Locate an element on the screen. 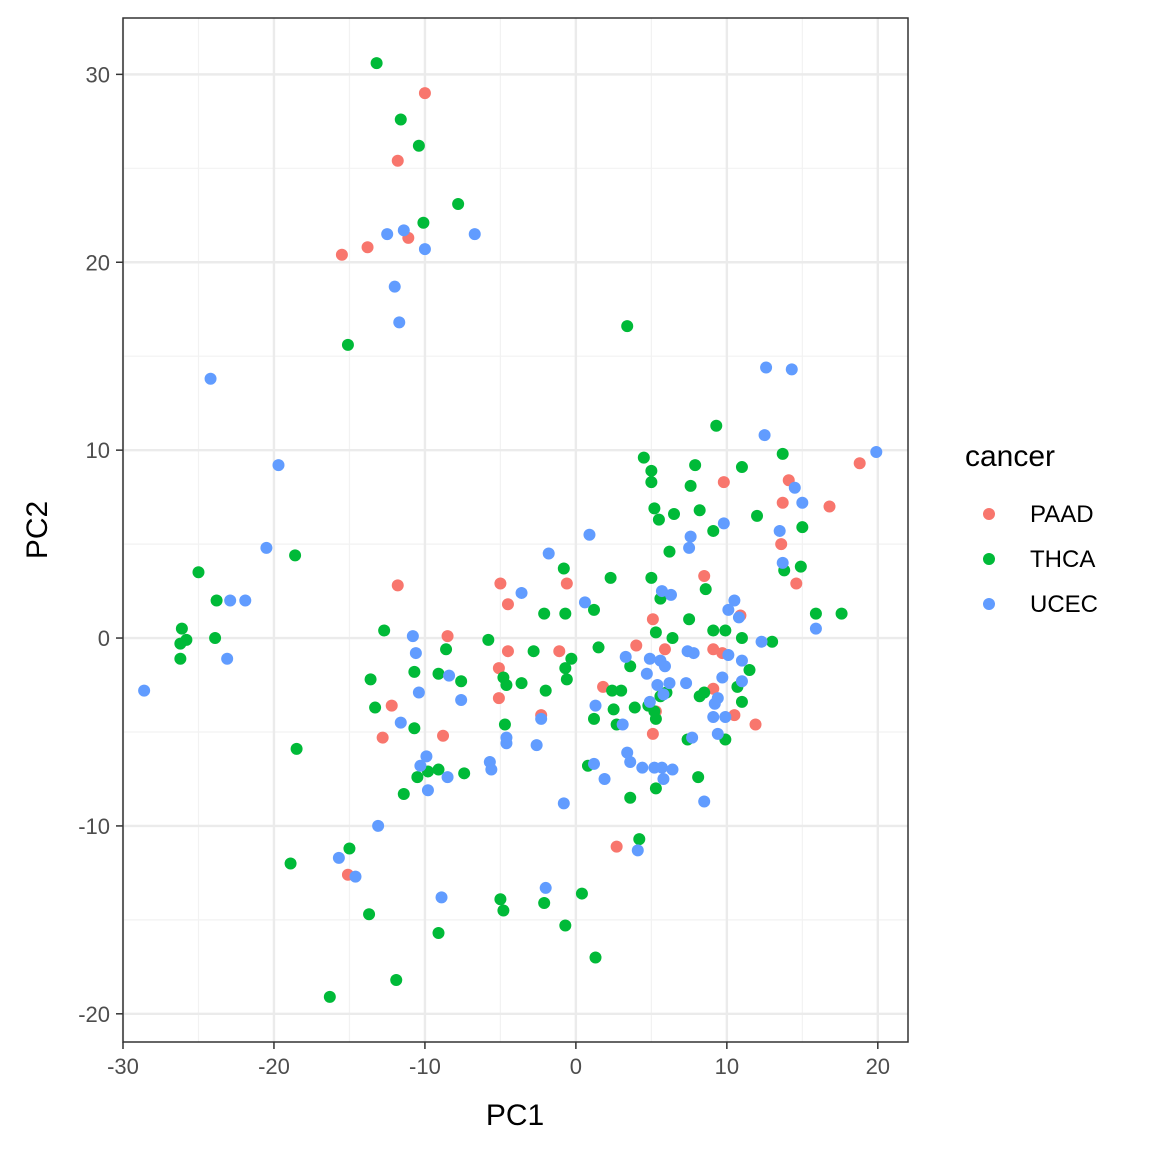 This screenshot has height=1152, width=1152. y-axis-ticks: -20 -10 0 10 20 30 is located at coordinates (100, 544).